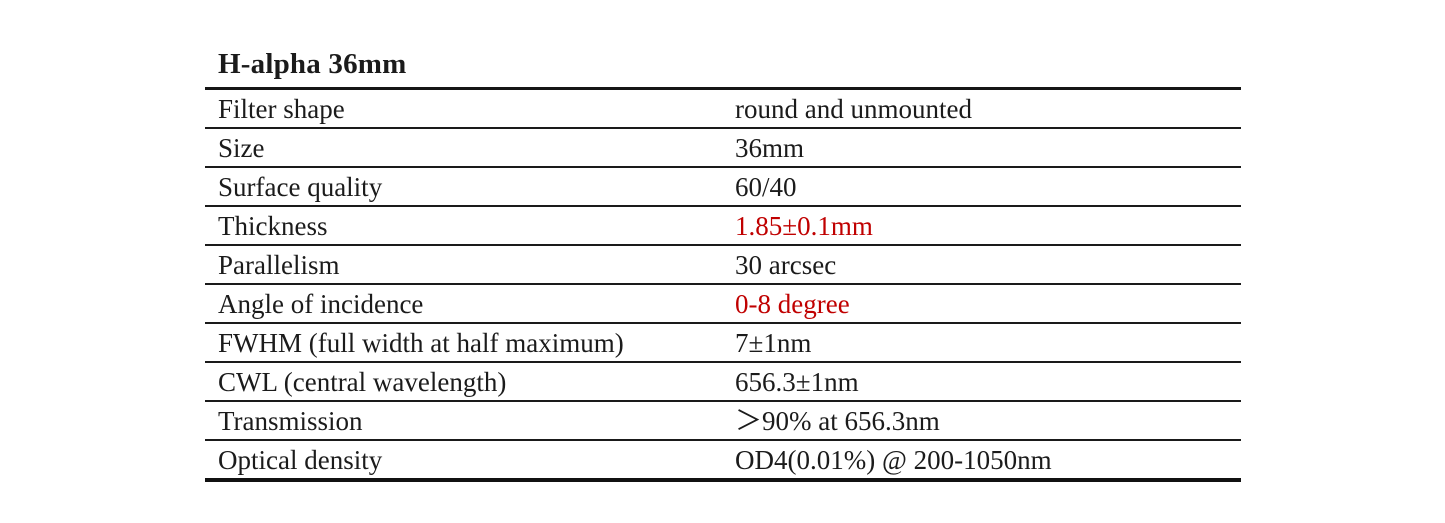  Describe the element at coordinates (279, 264) in the screenshot. I see `spec-label: Parallelism` at that location.